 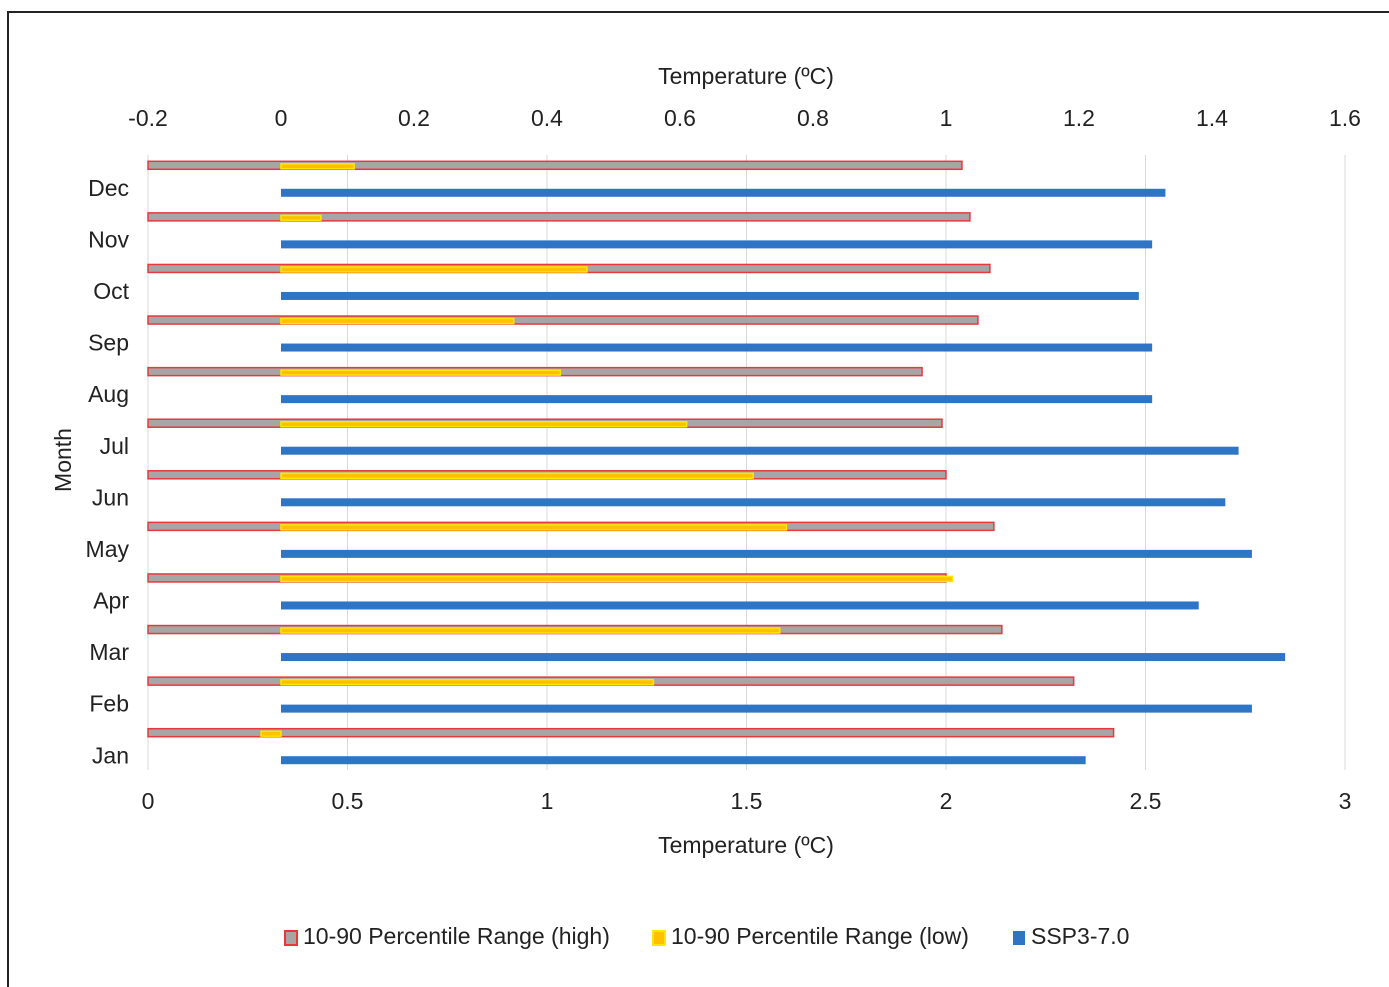 I want to click on legend-label: 10-90 Percentile Range (low), so click(x=820, y=936).